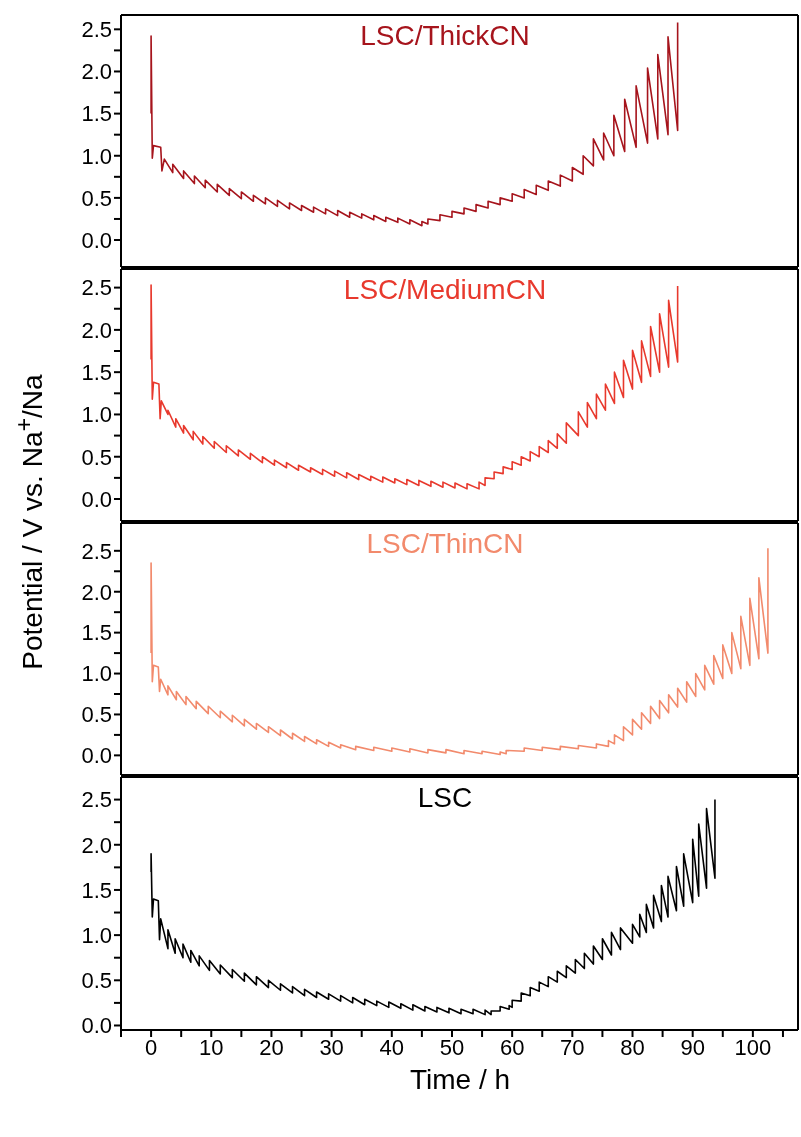 This screenshot has width=801, height=1137. What do you see at coordinates (692, 1047) in the screenshot?
I see `x-tick-label: 90` at bounding box center [692, 1047].